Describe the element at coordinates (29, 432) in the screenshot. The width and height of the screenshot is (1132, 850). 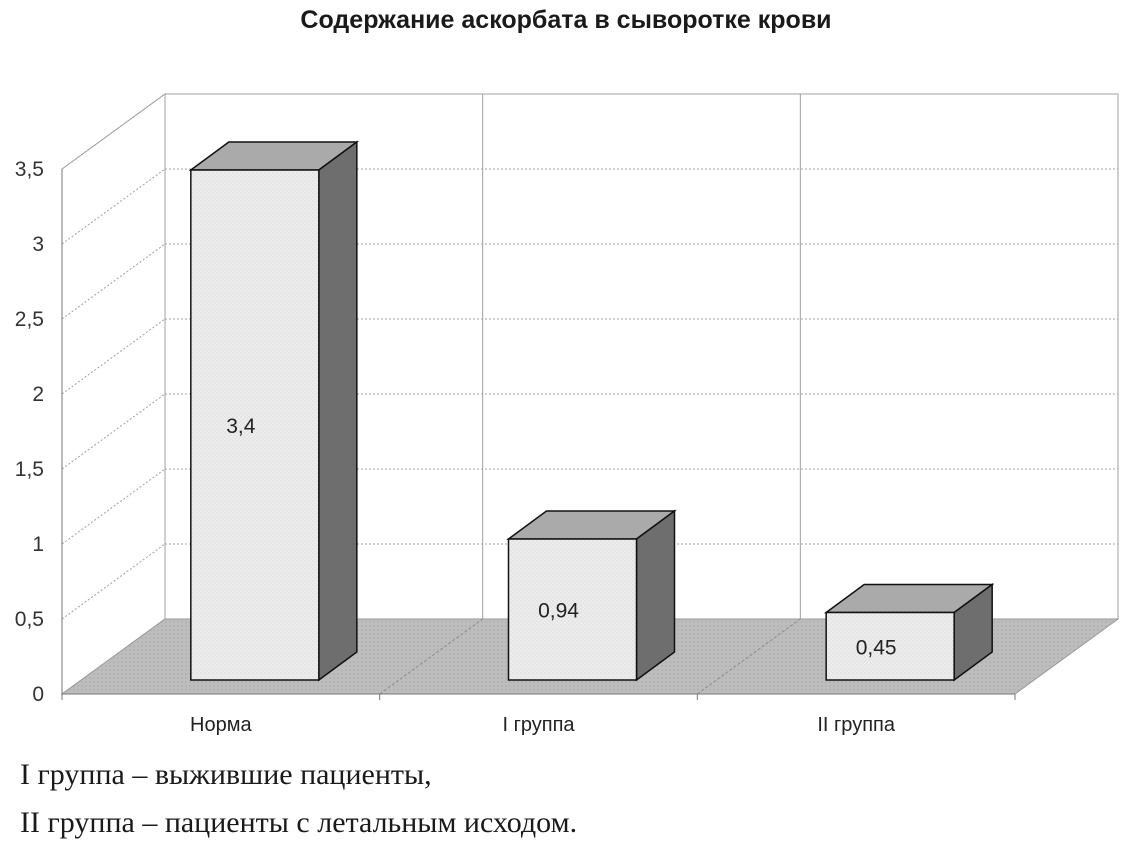
I see `y-tick-labels: 0 0,5 1 1,5 2 2,5 3 3,5` at that location.